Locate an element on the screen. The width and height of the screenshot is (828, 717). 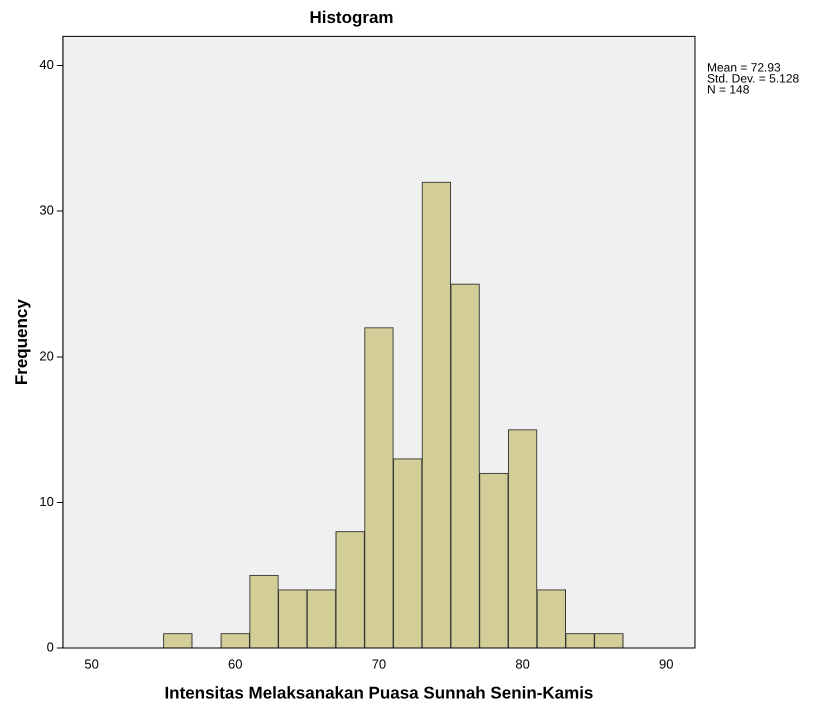
x-tick-label: 60 is located at coordinates (235, 664).